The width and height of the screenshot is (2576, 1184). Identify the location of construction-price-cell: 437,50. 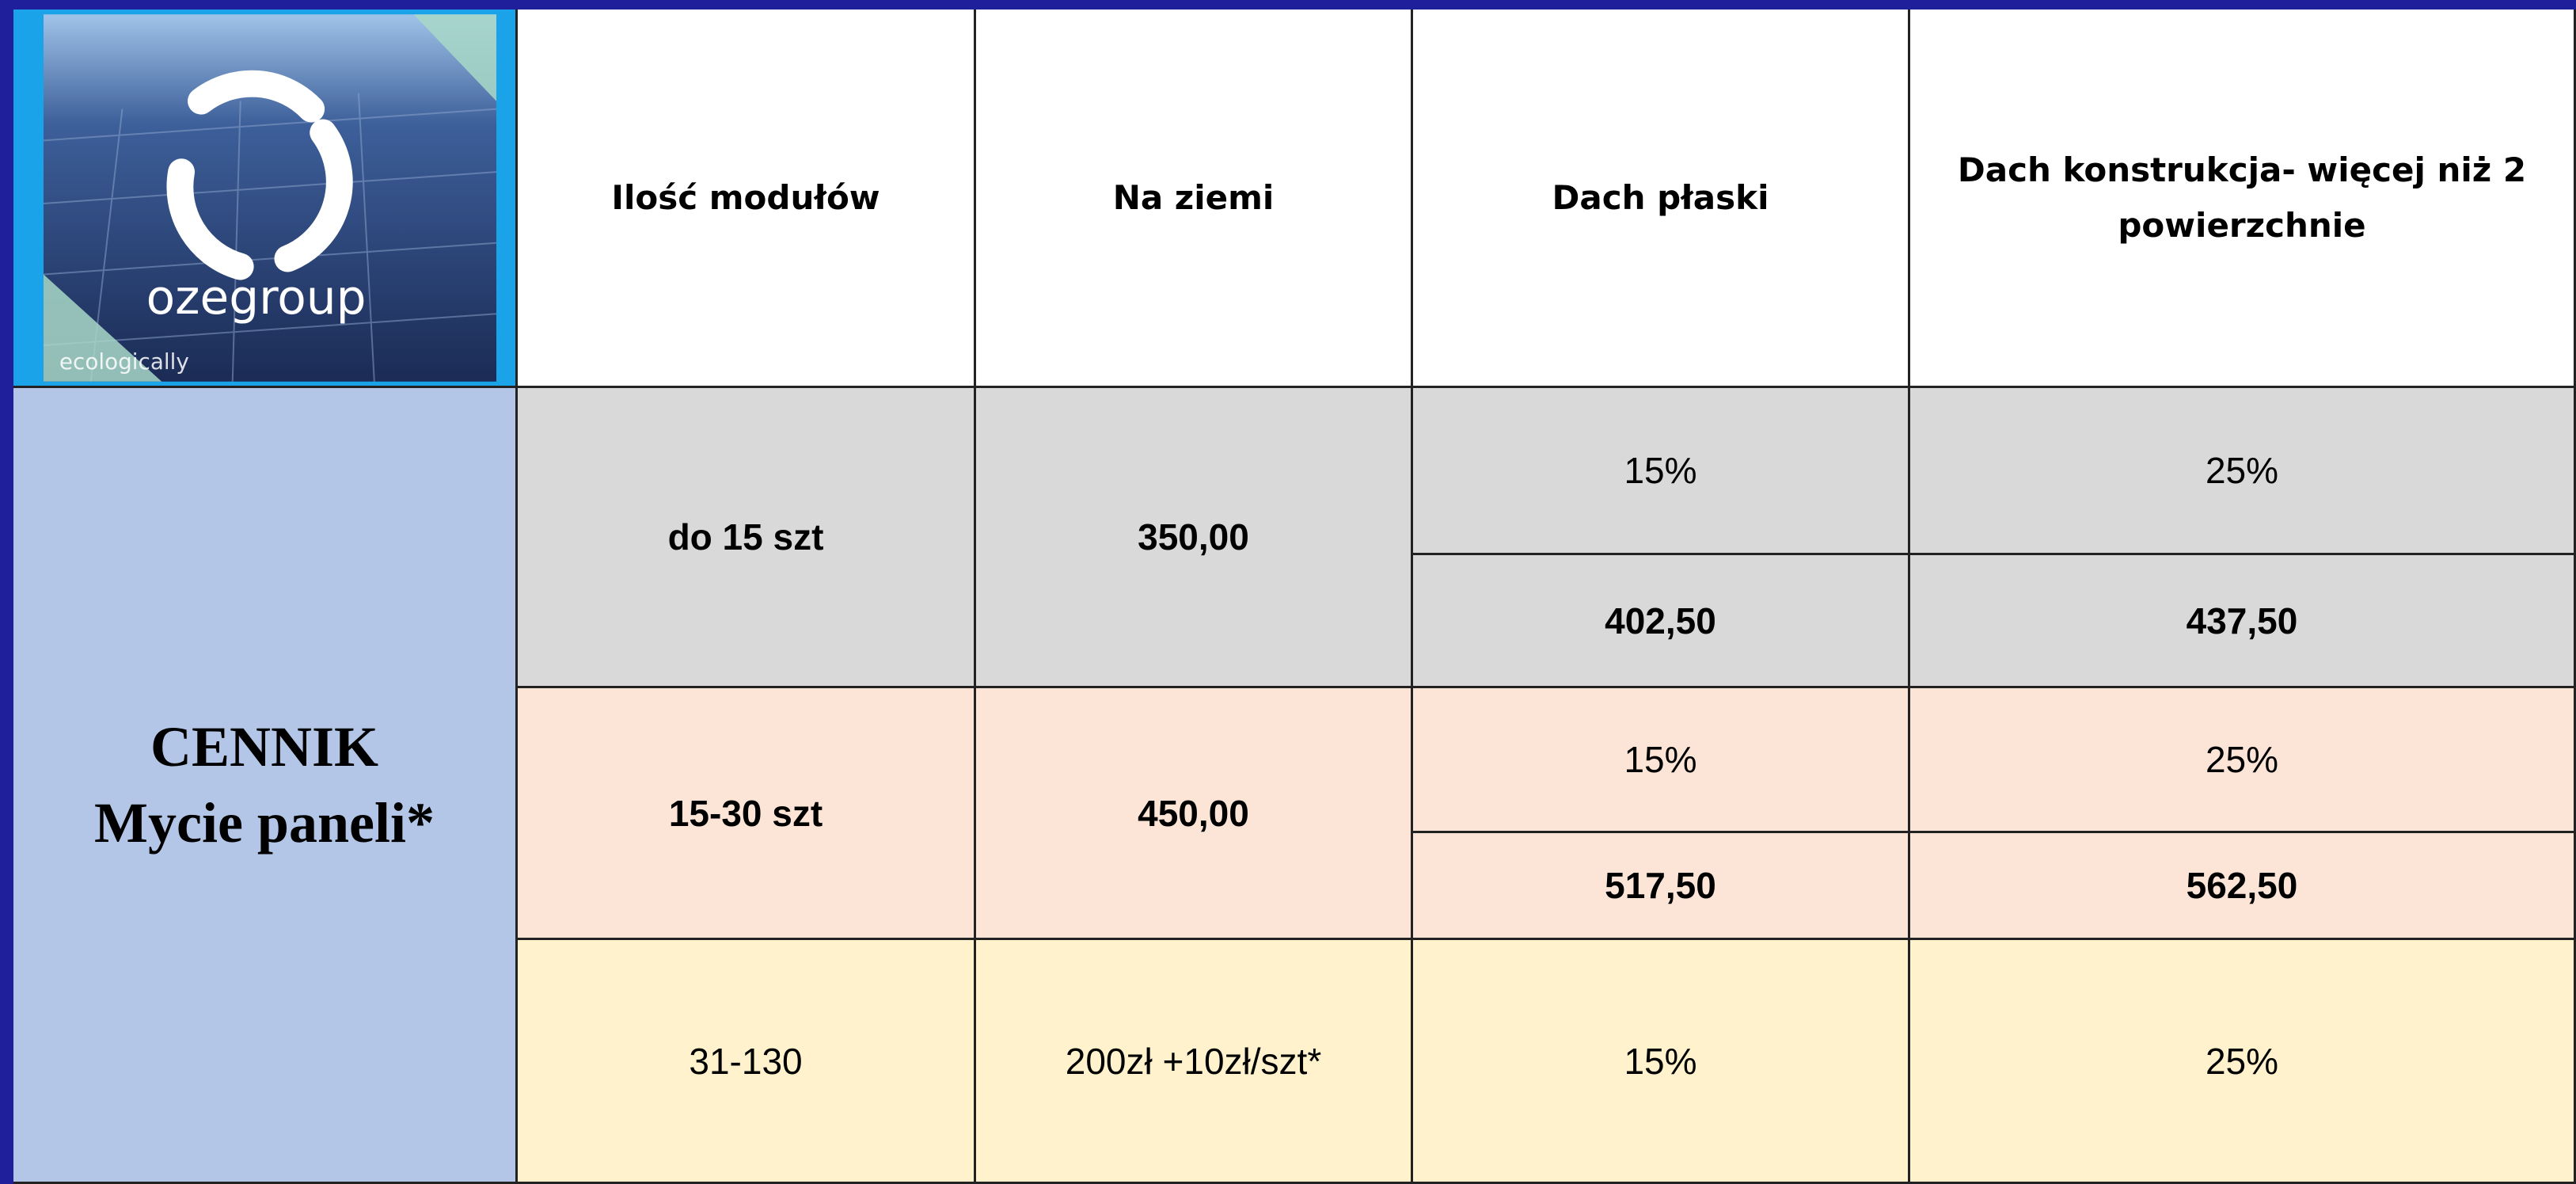
(2243, 621).